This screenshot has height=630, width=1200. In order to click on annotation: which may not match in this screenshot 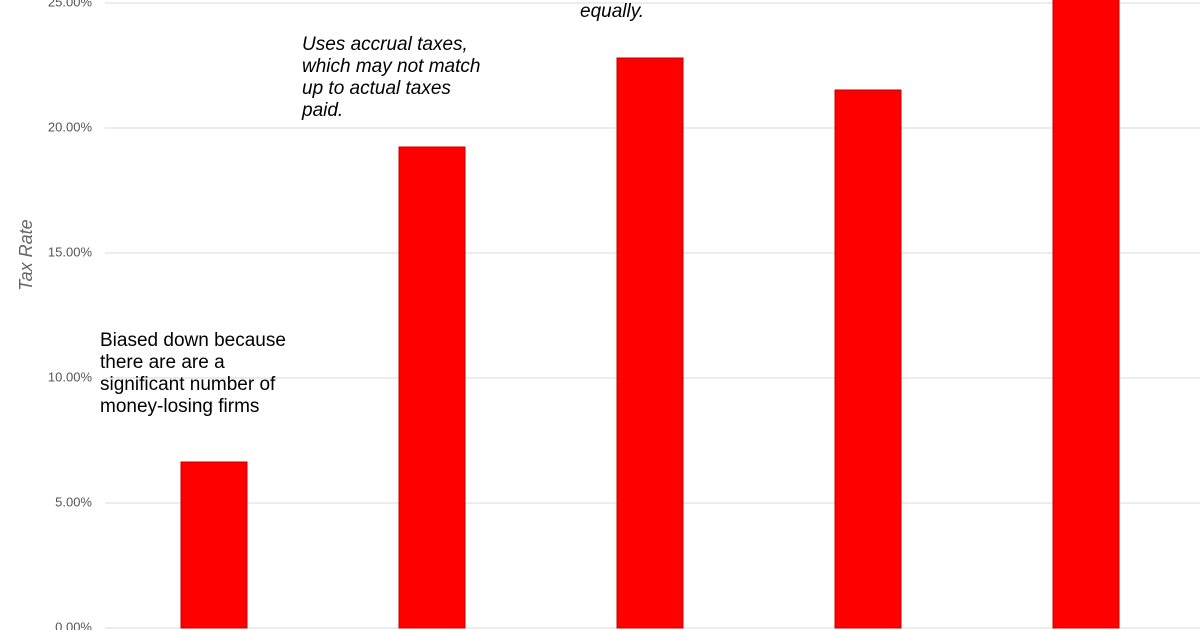, I will do `click(391, 66)`.